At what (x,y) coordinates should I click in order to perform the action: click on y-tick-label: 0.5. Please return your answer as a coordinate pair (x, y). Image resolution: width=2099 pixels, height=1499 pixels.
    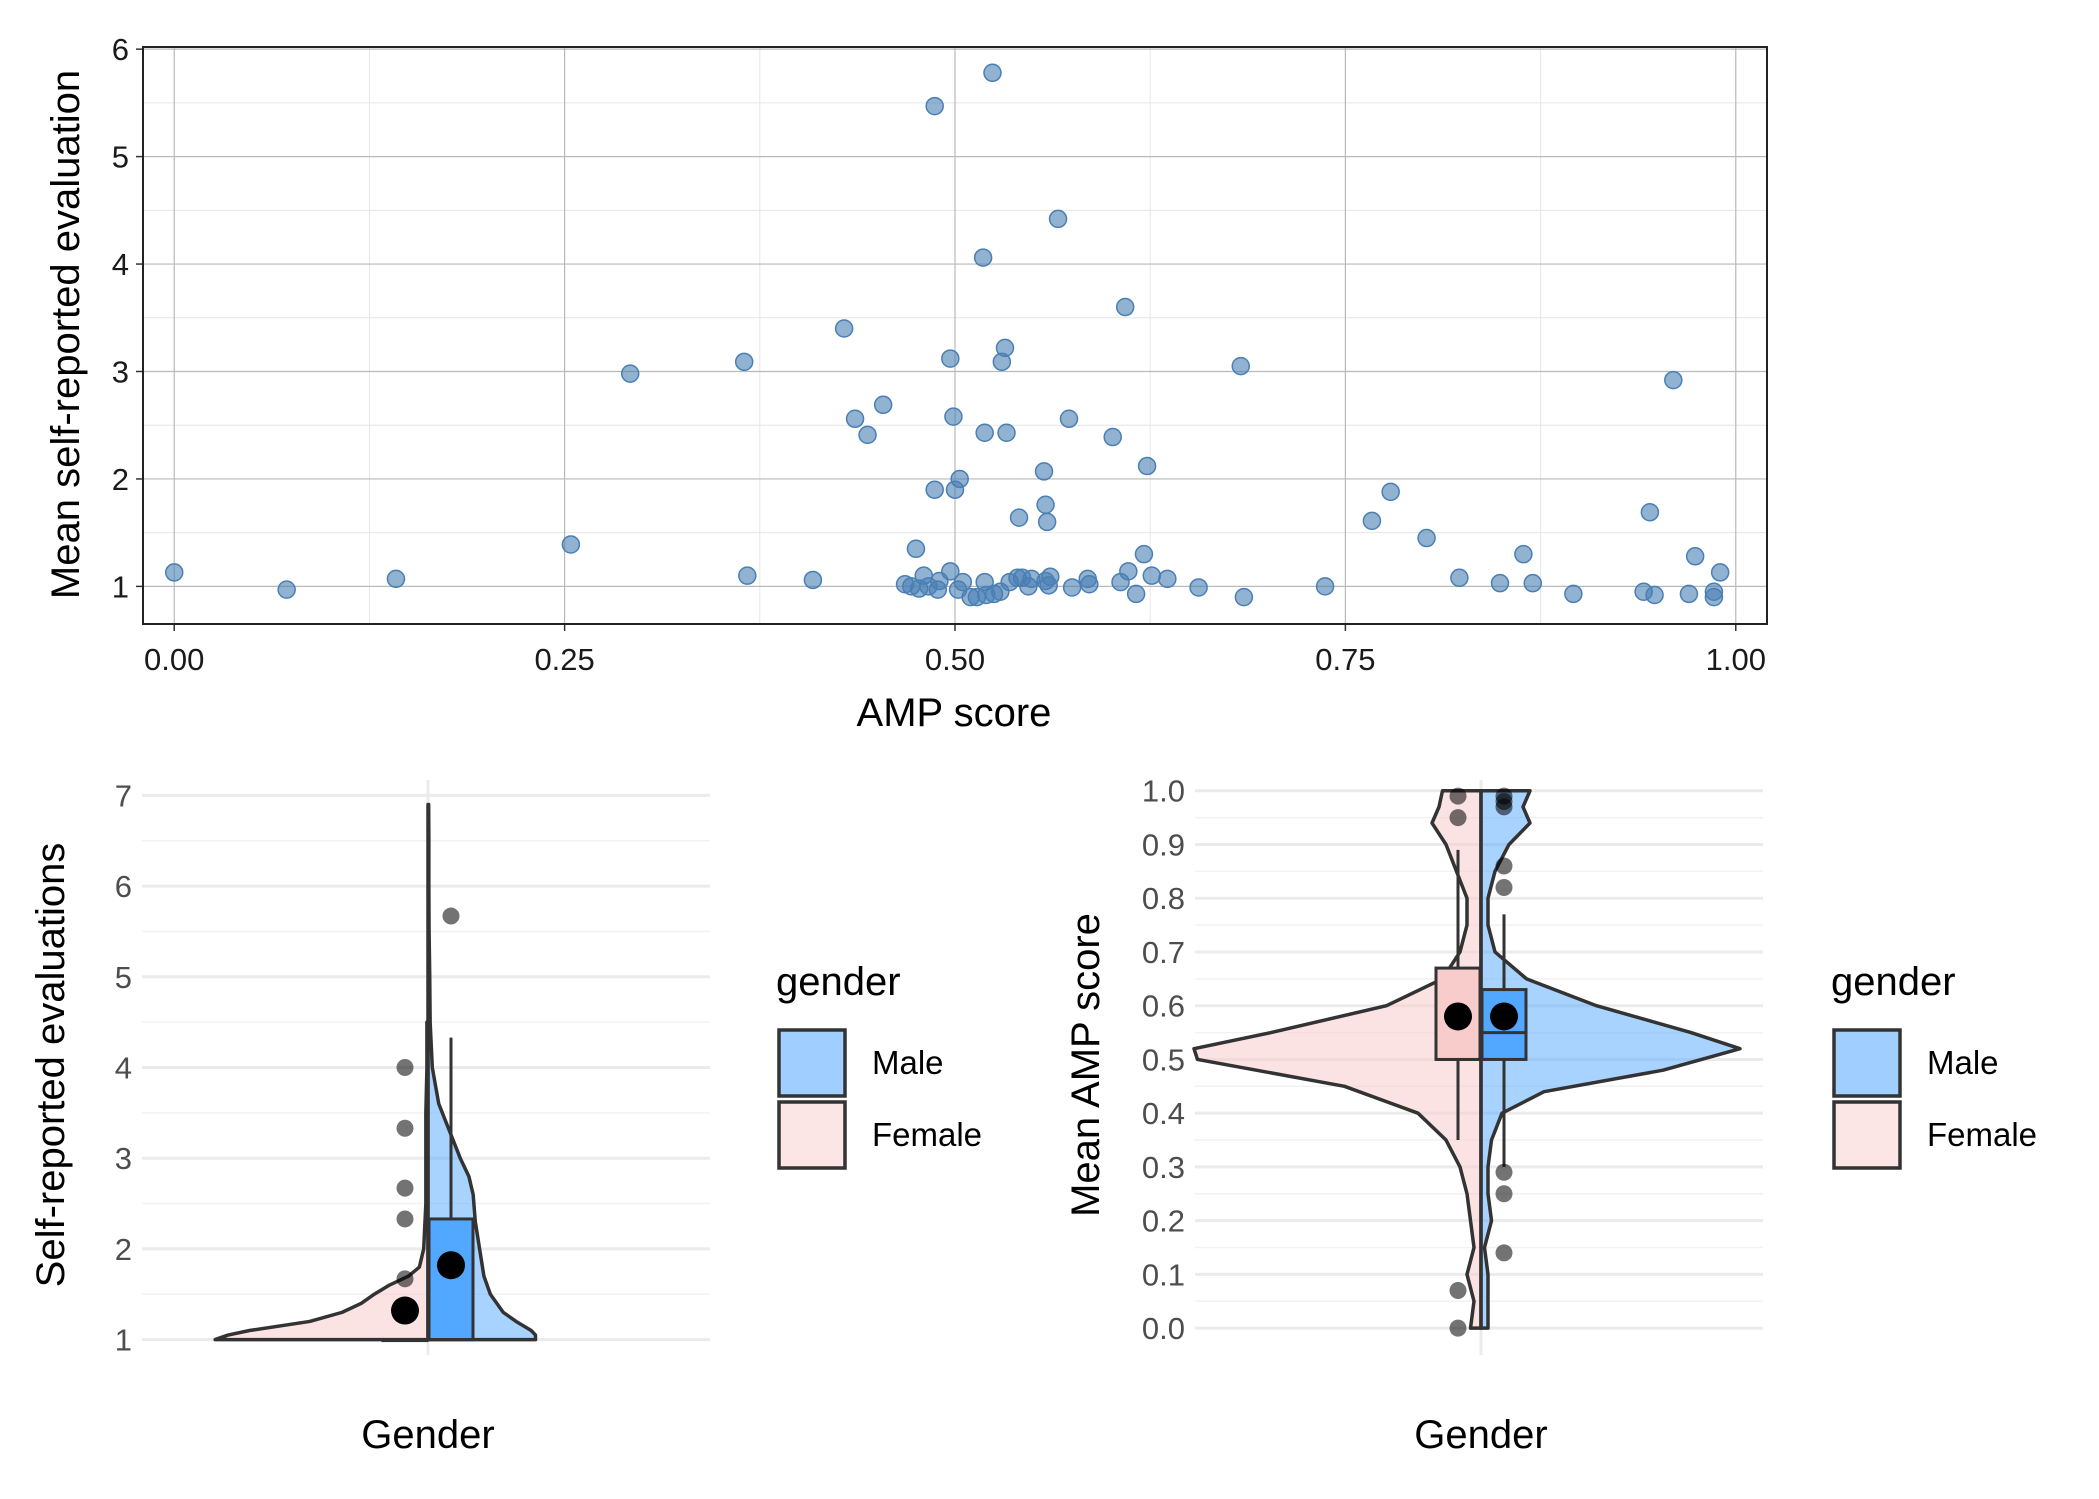
    Looking at the image, I should click on (1163, 1059).